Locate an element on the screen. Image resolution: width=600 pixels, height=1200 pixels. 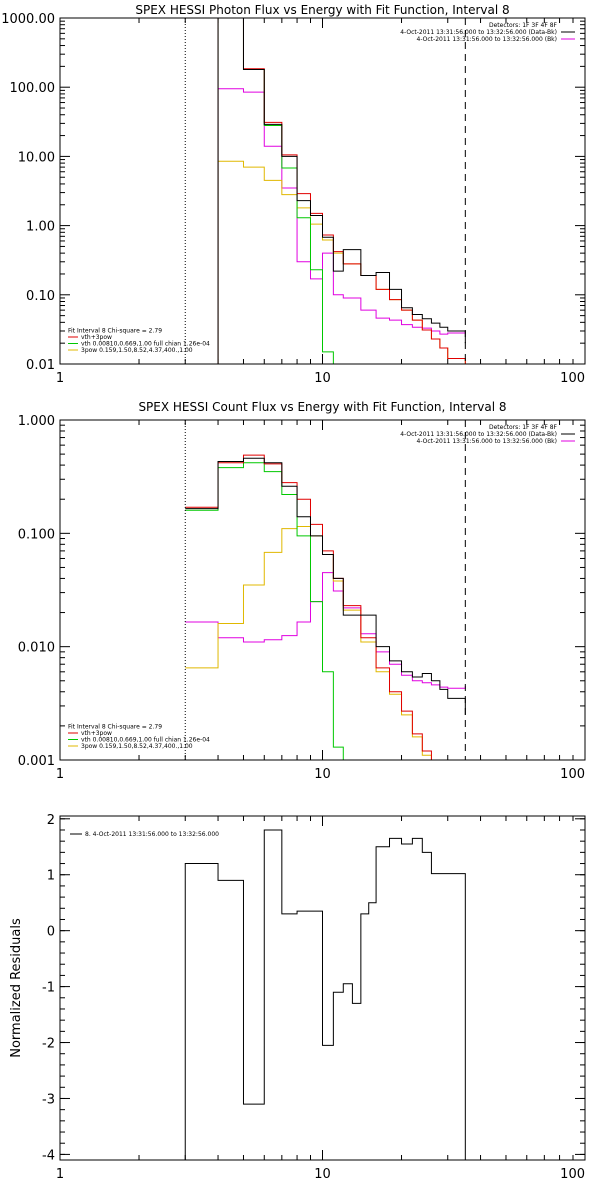
y-axis-label: Normalized Residuals is located at coordinates (16, 988).